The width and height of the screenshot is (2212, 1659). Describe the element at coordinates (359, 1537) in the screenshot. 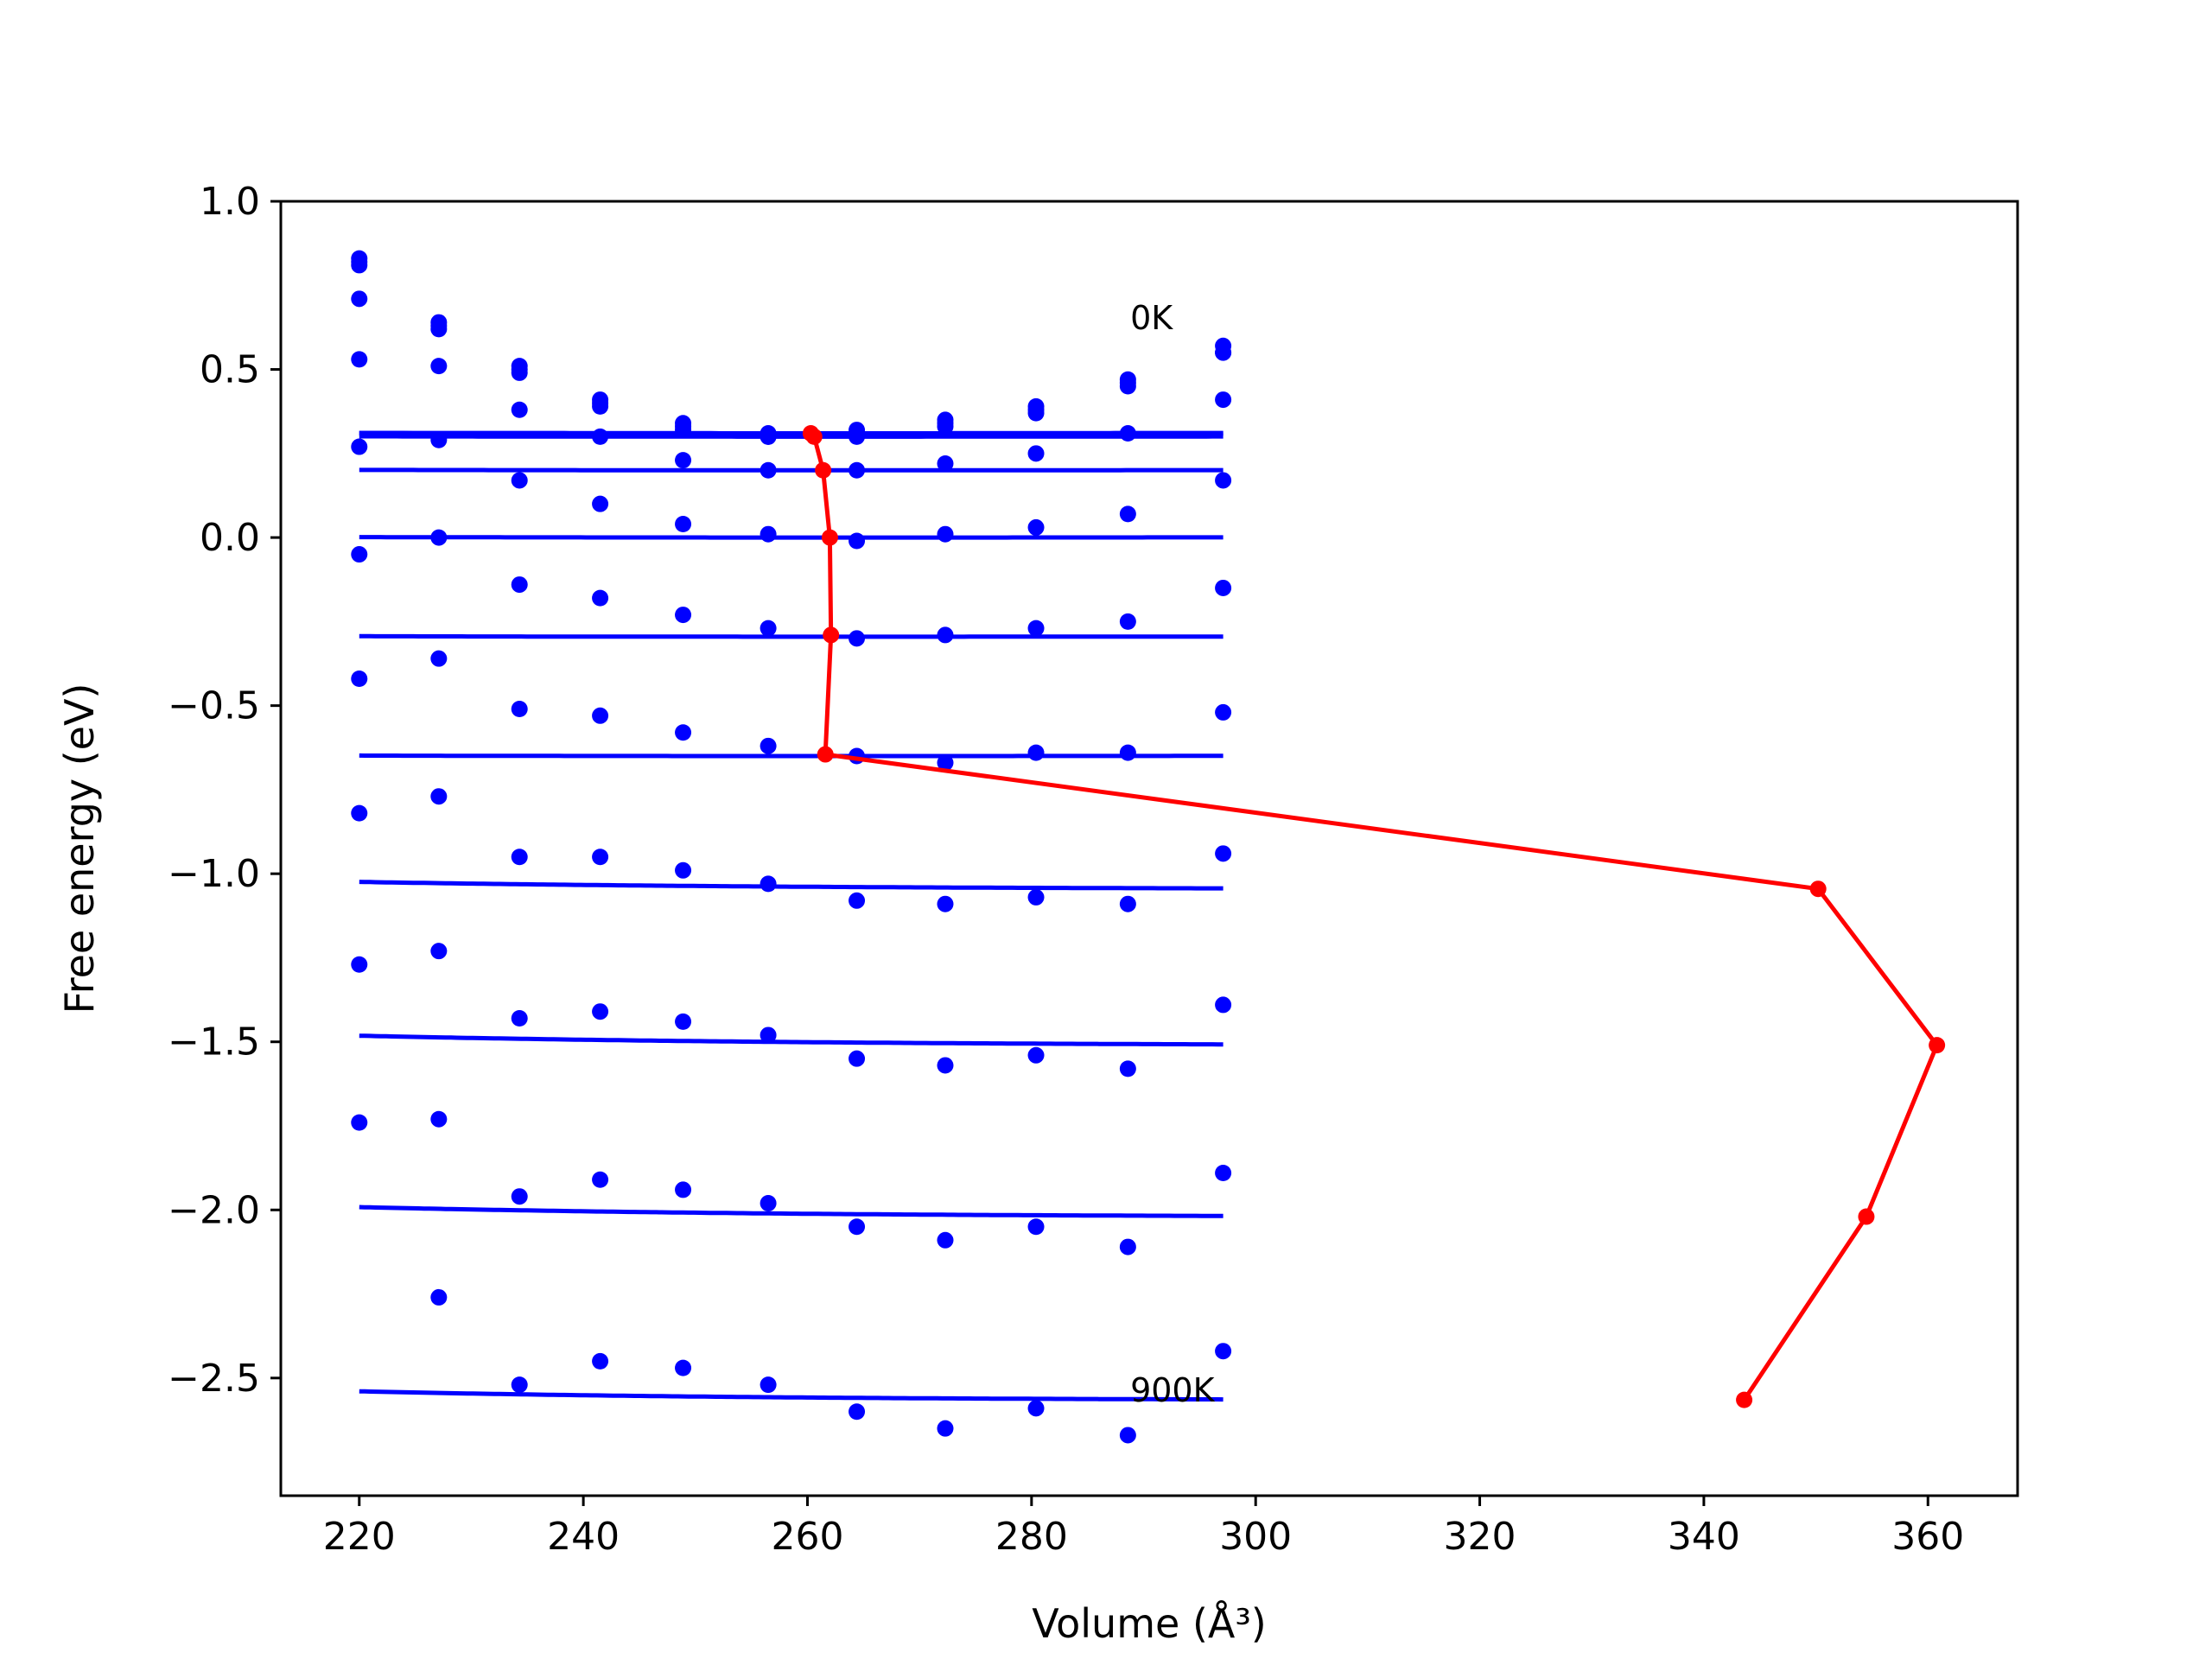

I see `x-tick-label: 220` at that location.